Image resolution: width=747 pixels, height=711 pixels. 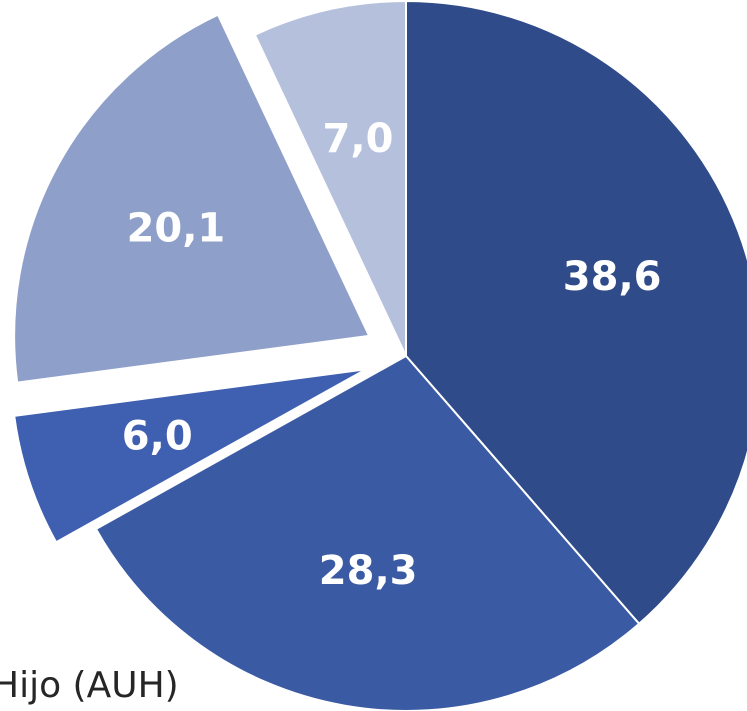 What do you see at coordinates (368, 571) in the screenshot?
I see `slice-data-label-1: 28,3` at bounding box center [368, 571].